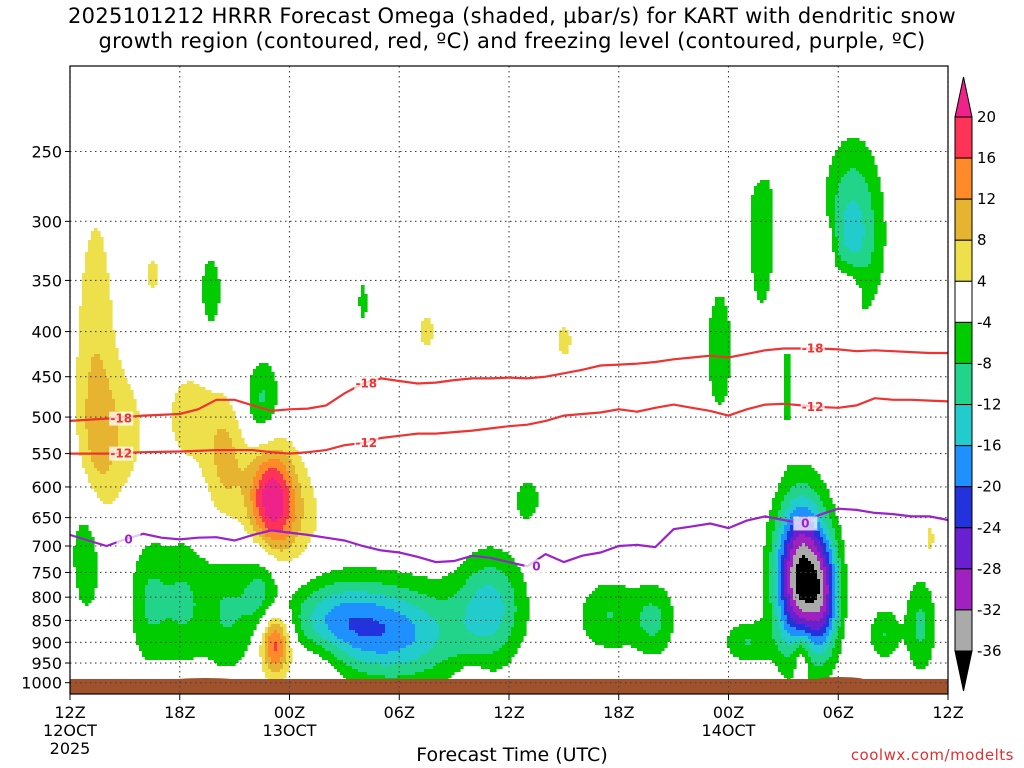 This screenshot has height=768, width=1024. Describe the element at coordinates (932, 755) in the screenshot. I see `credit-link: coolwx.com/modelts` at that location.